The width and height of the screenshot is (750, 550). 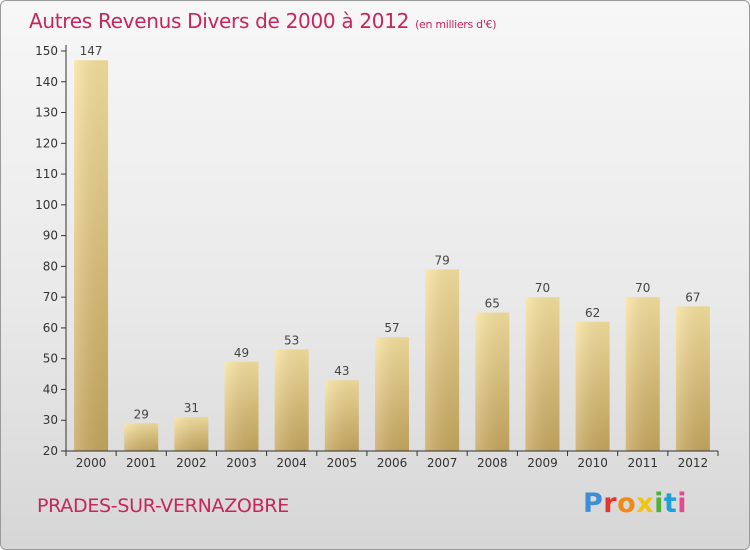 What do you see at coordinates (542, 463) in the screenshot?
I see `x-tick-label-2009: 2009` at bounding box center [542, 463].